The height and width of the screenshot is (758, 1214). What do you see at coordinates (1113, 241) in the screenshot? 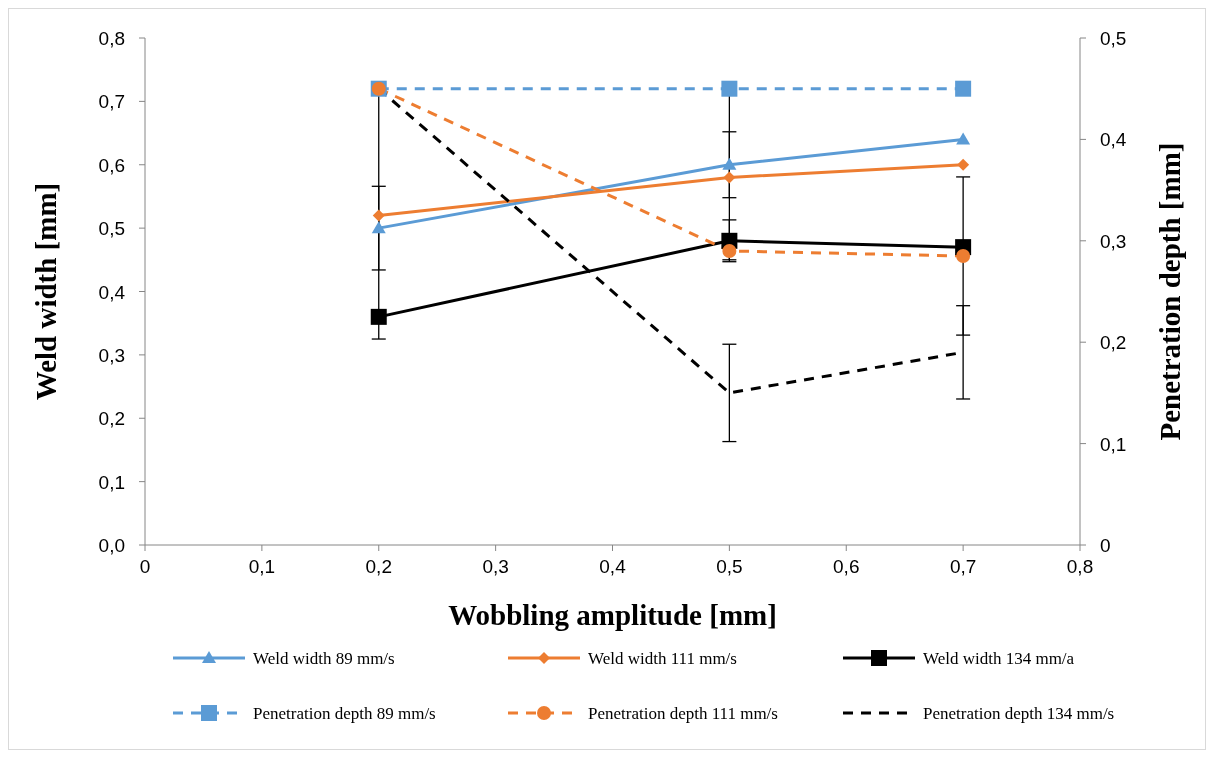
I see `y2-tick-label: 0,3` at bounding box center [1113, 241].